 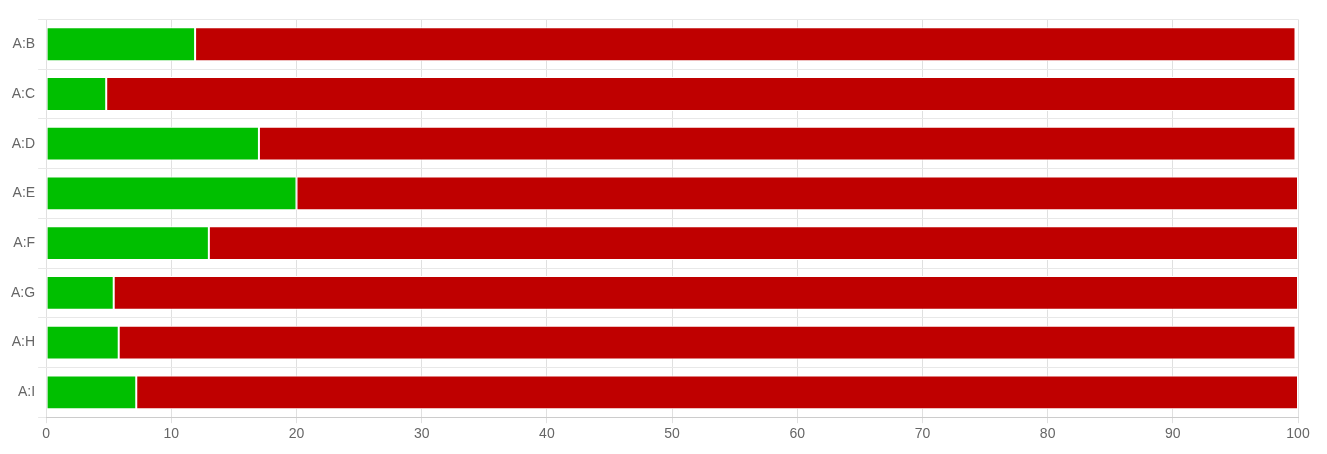 I want to click on x-tick-label: 100, so click(x=1298, y=433).